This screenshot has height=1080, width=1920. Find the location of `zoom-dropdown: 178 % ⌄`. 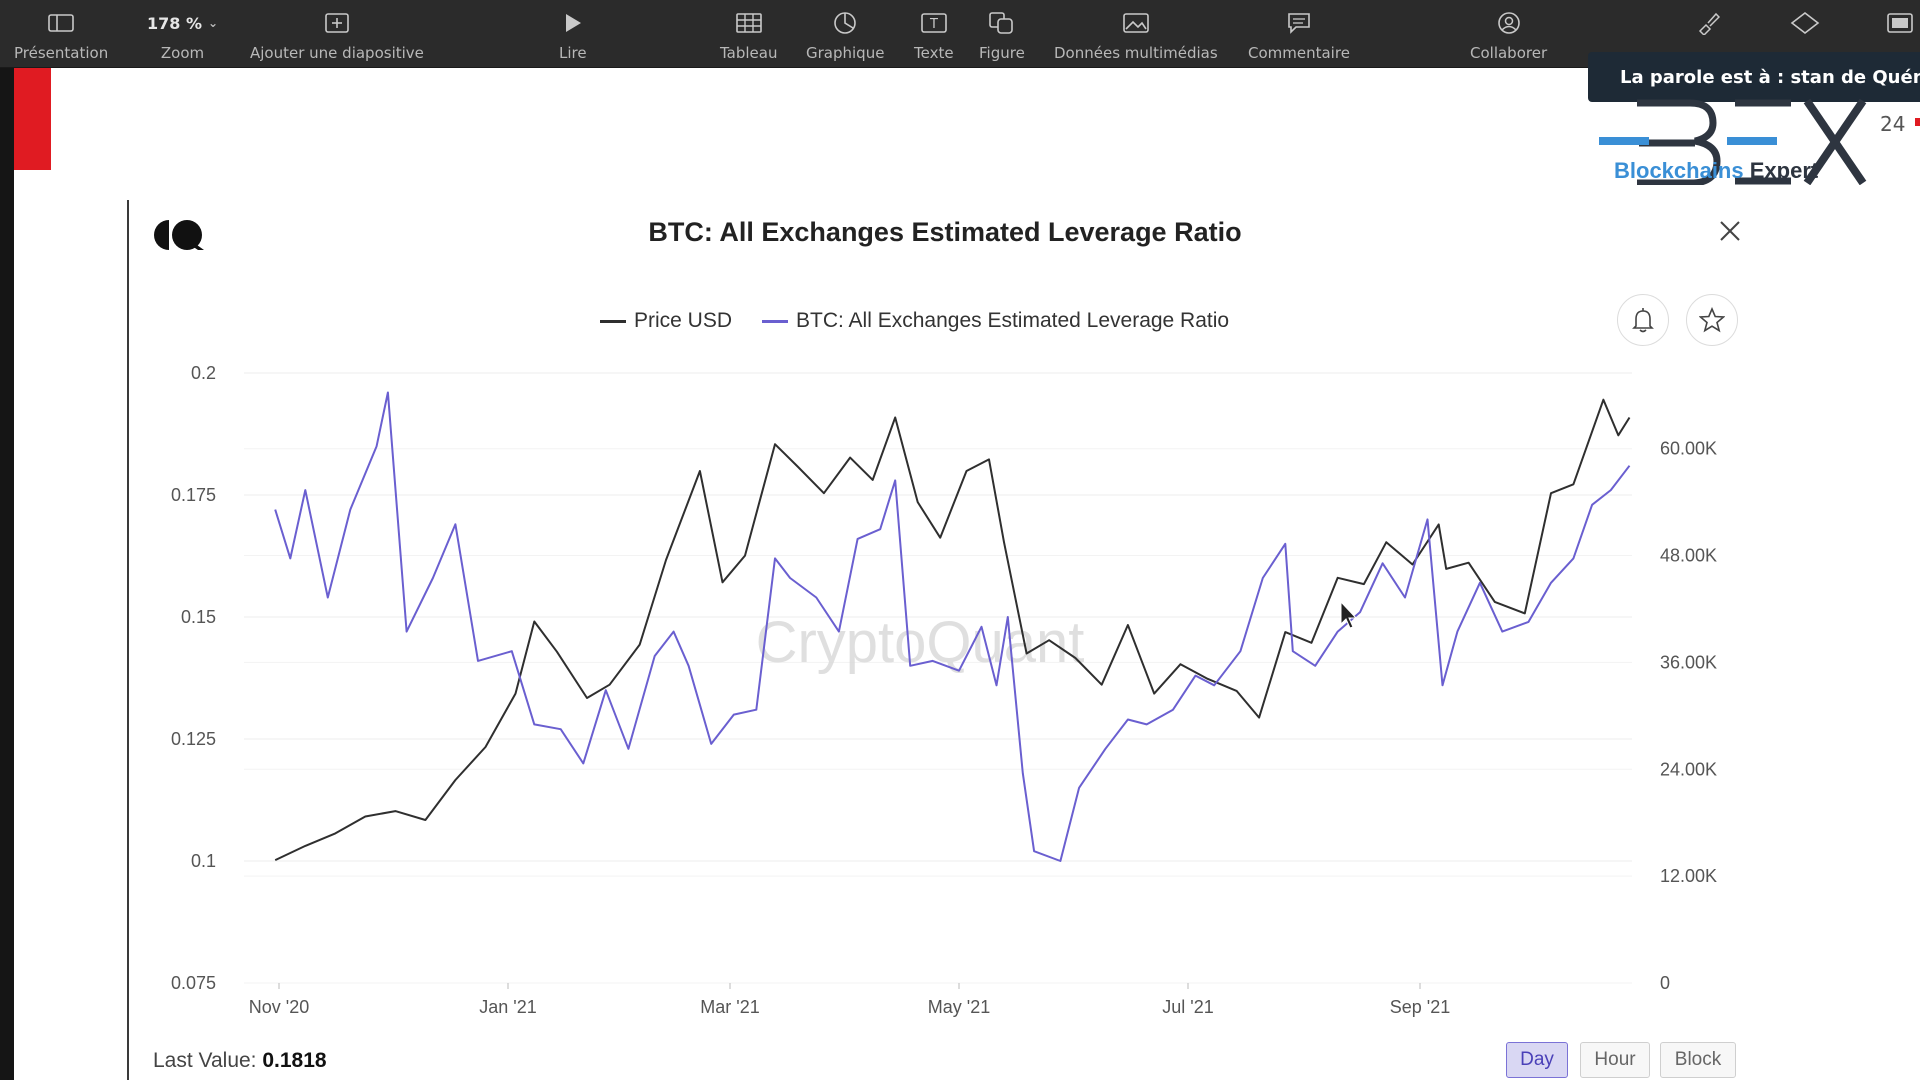

zoom-dropdown: 178 % ⌄ is located at coordinates (182, 23).